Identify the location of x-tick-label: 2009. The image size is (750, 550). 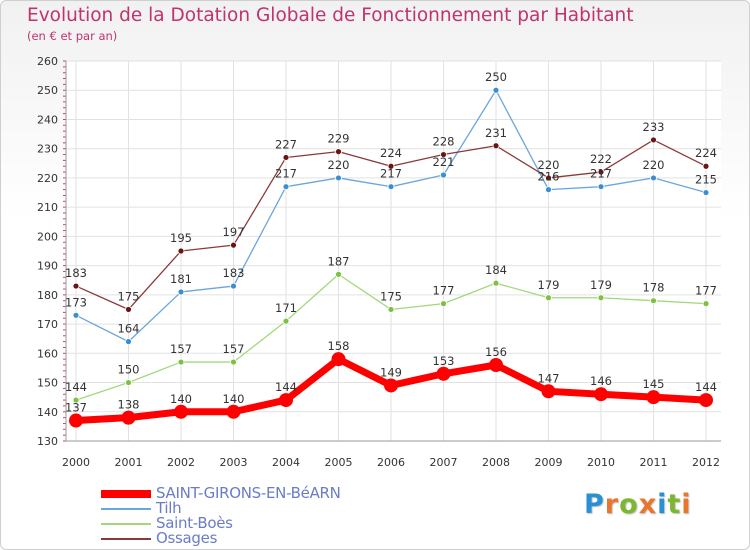
(549, 462).